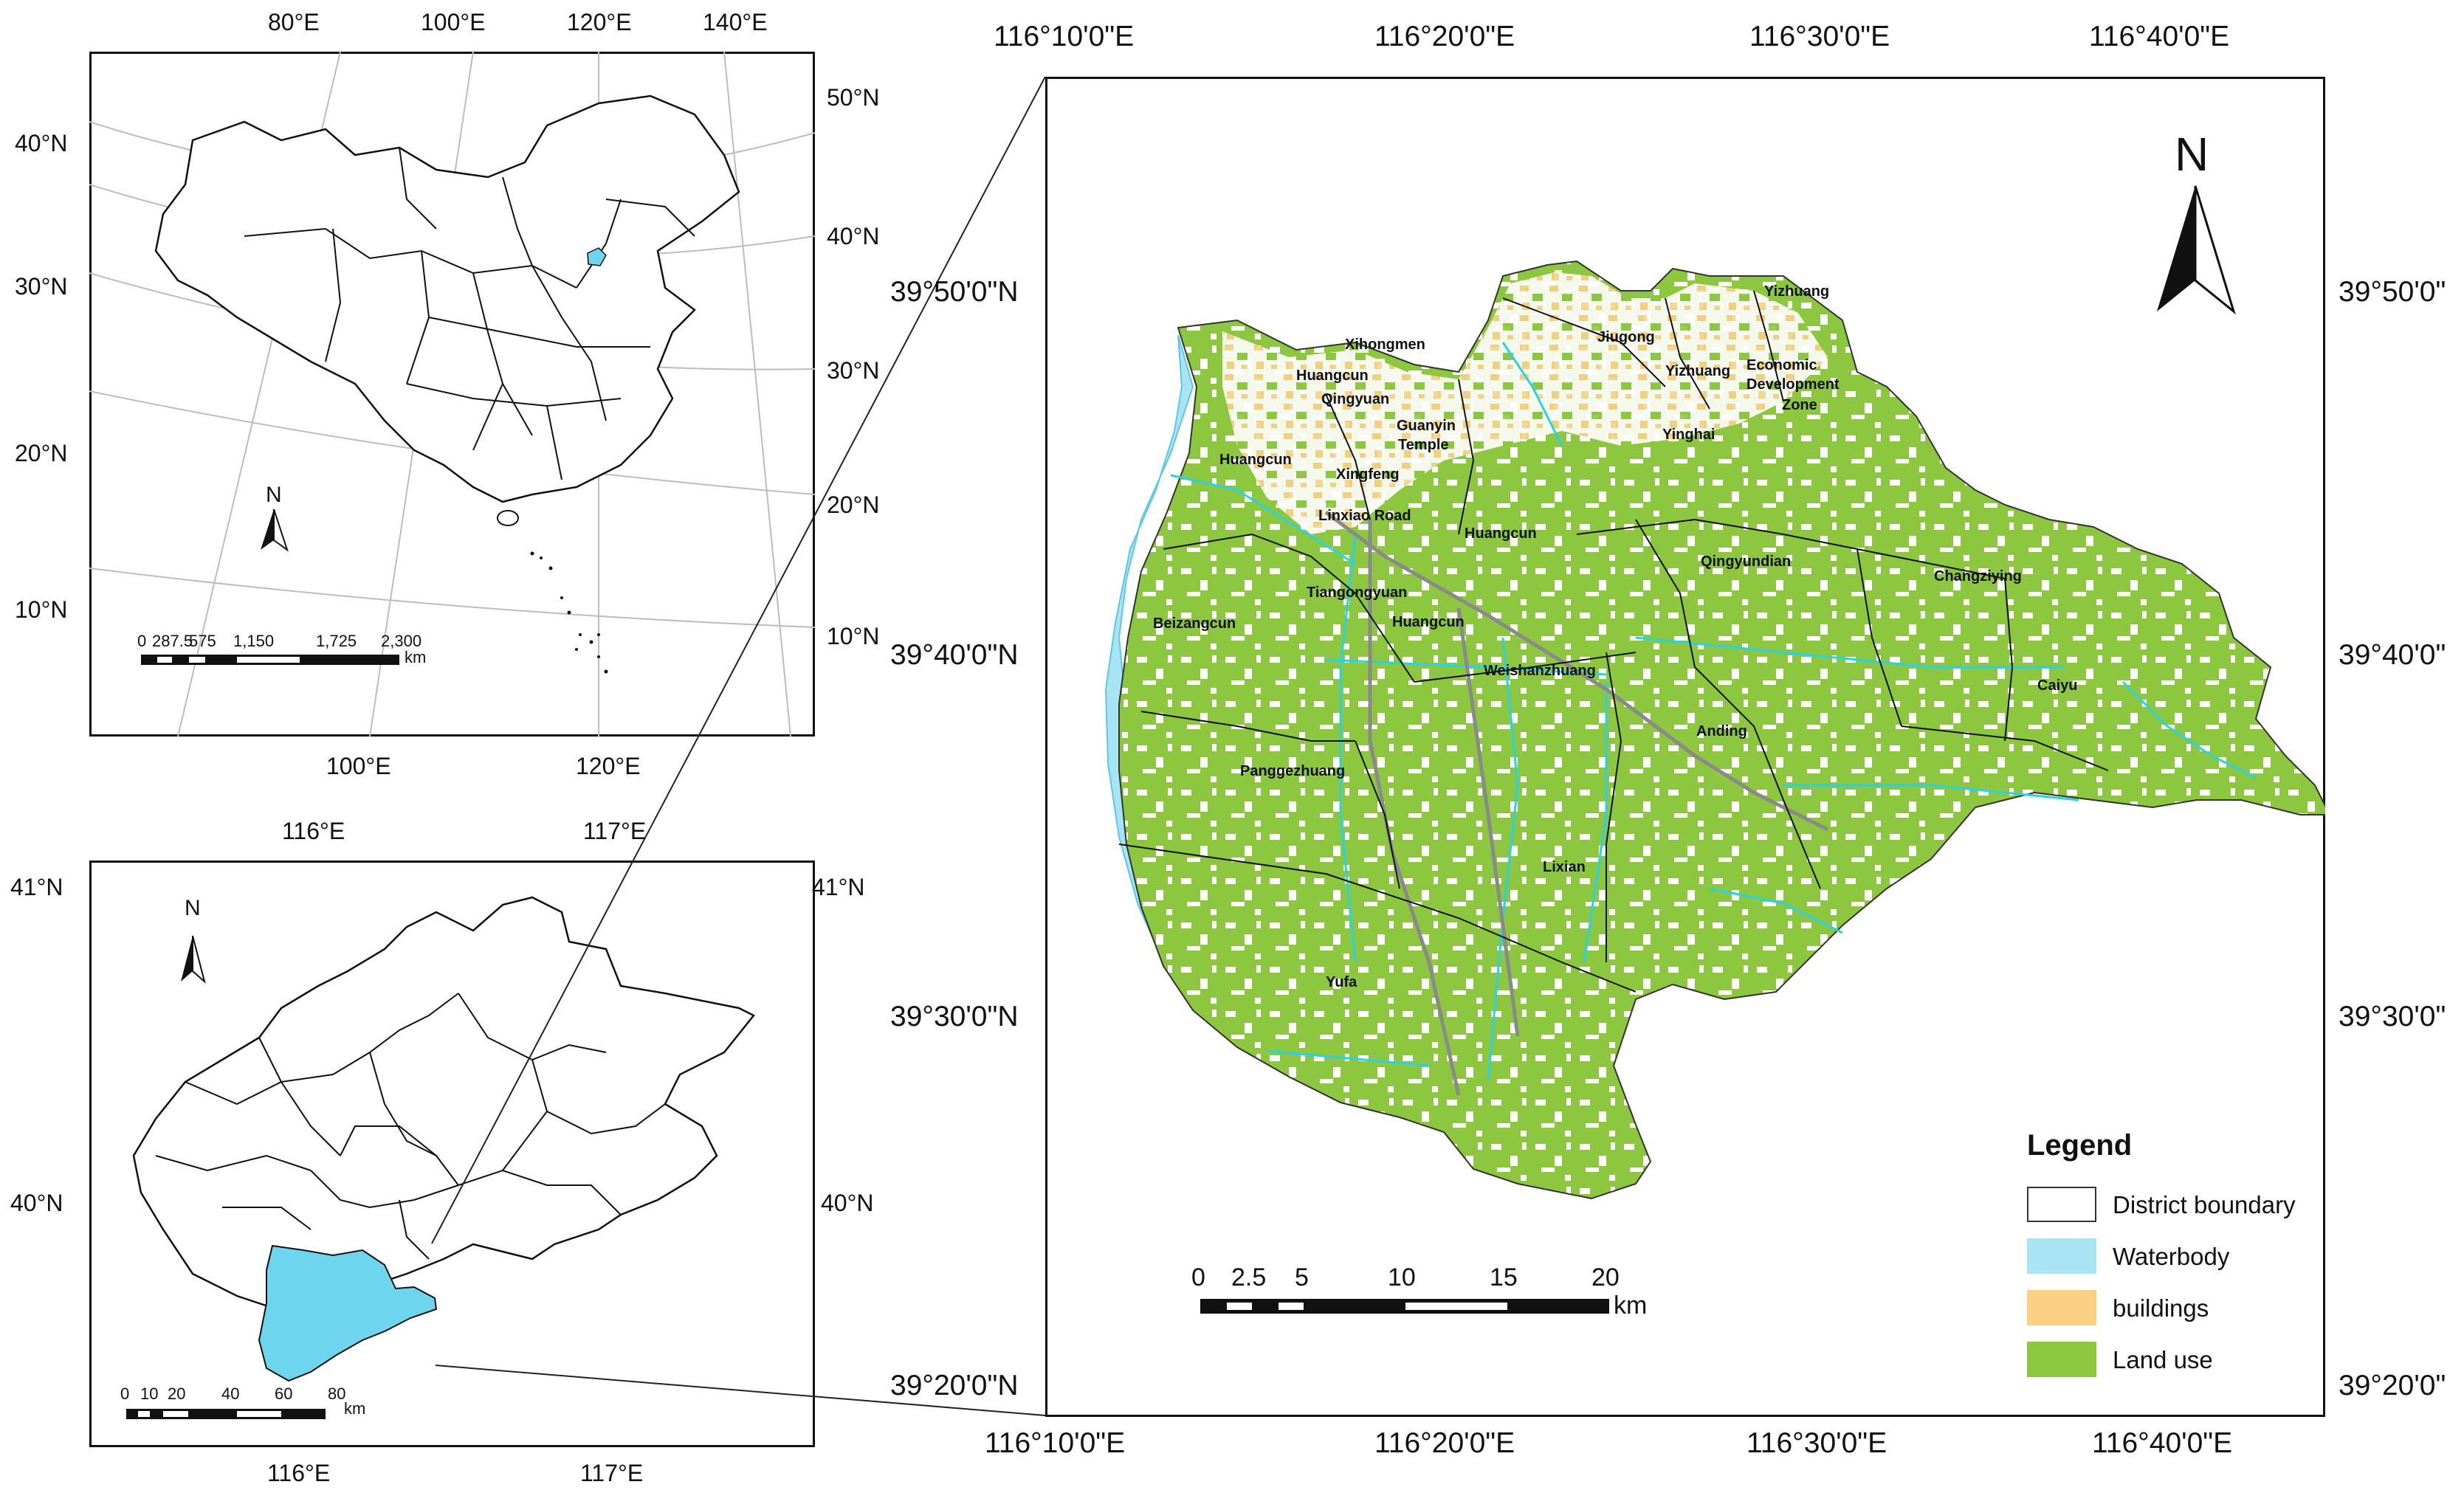 The image size is (2464, 1490). Describe the element at coordinates (313, 831) in the screenshot. I see `beijing-top-label: 116°E` at that location.